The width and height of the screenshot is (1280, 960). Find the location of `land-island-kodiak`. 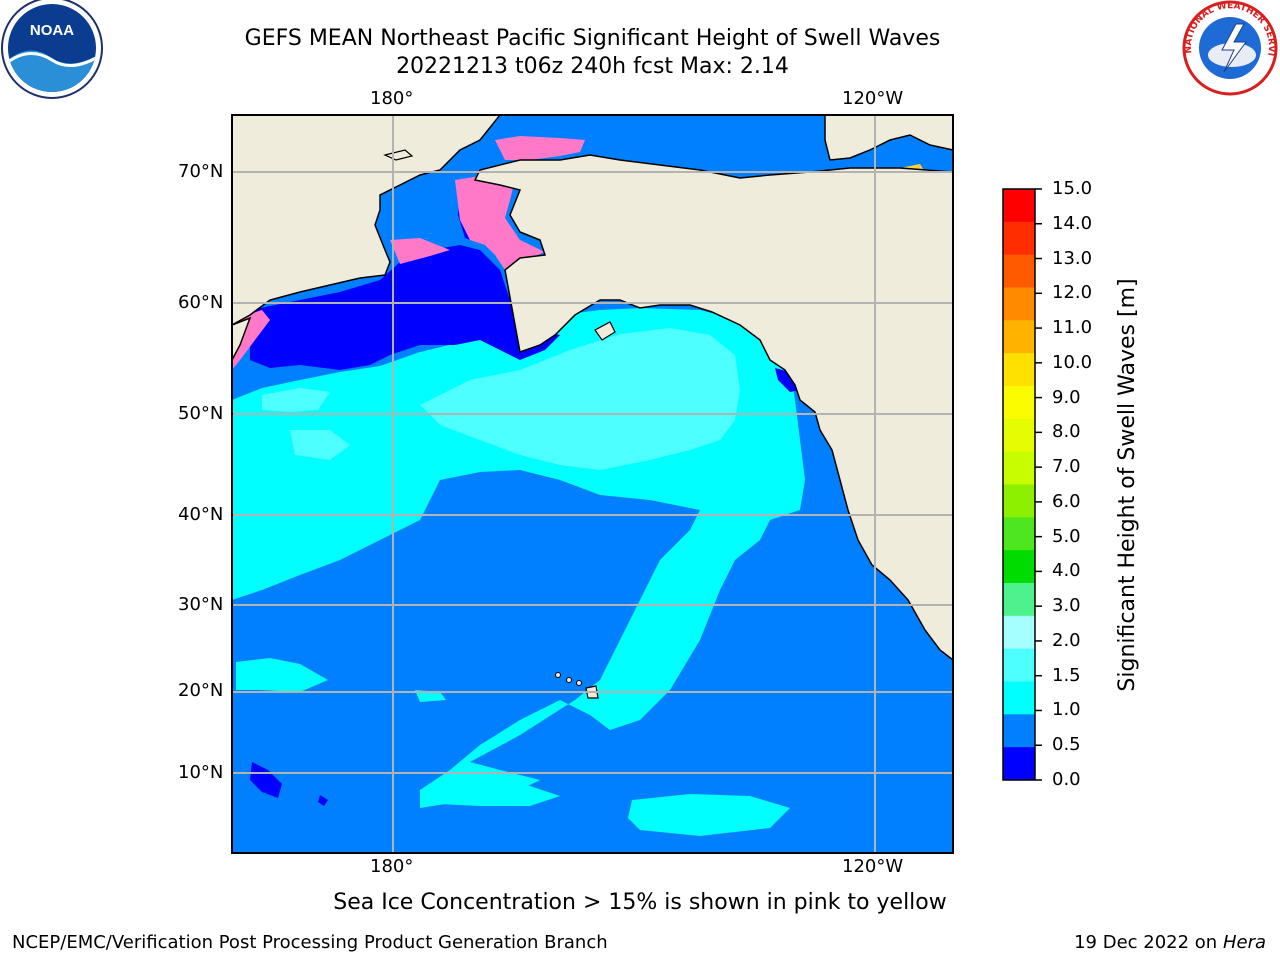

land-island-kodiak is located at coordinates (605, 331).